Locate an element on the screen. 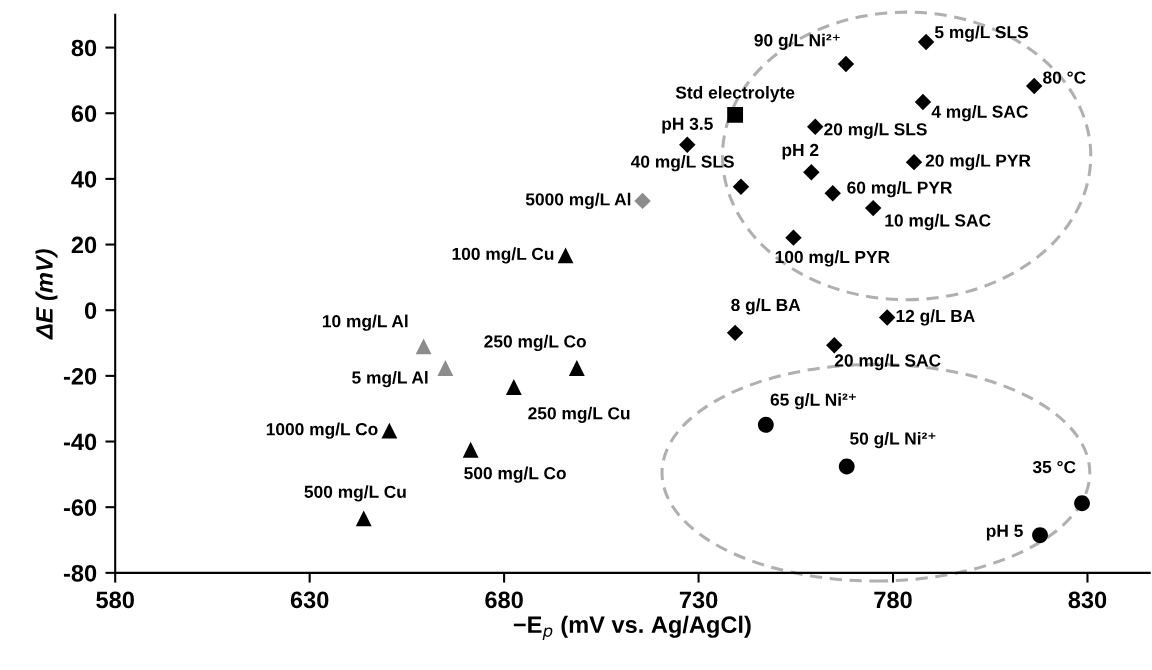 This screenshot has width=1152, height=670. y-tick-label: 20 is located at coordinates (84, 245).